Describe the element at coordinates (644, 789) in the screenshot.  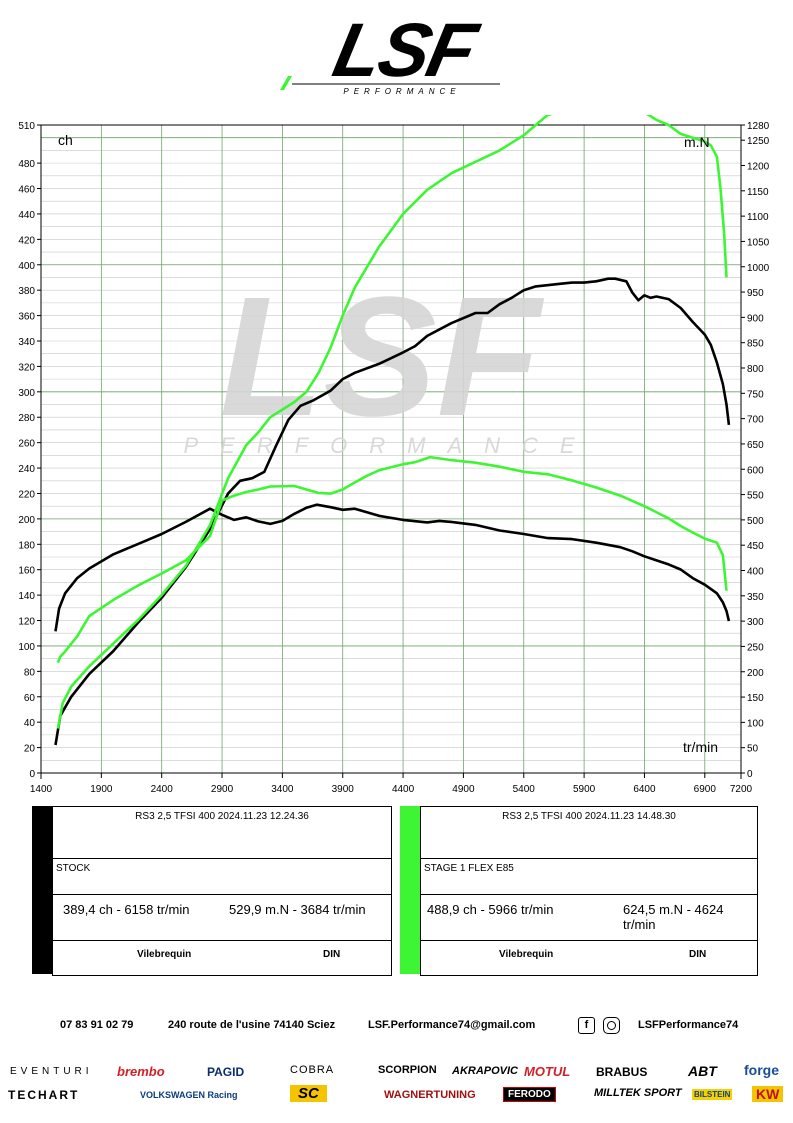
I see `x-tick-label: 6400` at that location.